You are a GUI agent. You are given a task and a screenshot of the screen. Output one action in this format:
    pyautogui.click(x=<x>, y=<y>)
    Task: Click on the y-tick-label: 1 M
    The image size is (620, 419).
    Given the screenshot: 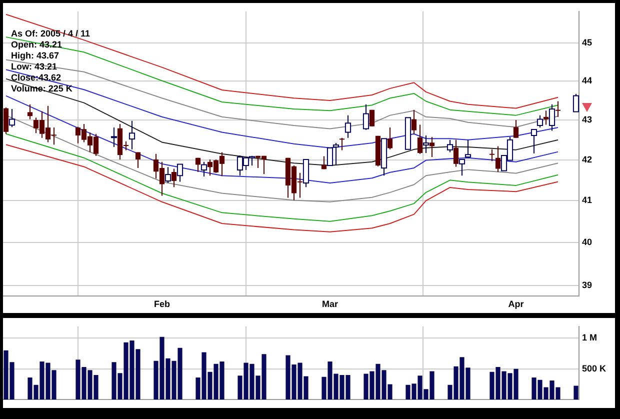 What is the action you would take?
    pyautogui.click(x=590, y=337)
    